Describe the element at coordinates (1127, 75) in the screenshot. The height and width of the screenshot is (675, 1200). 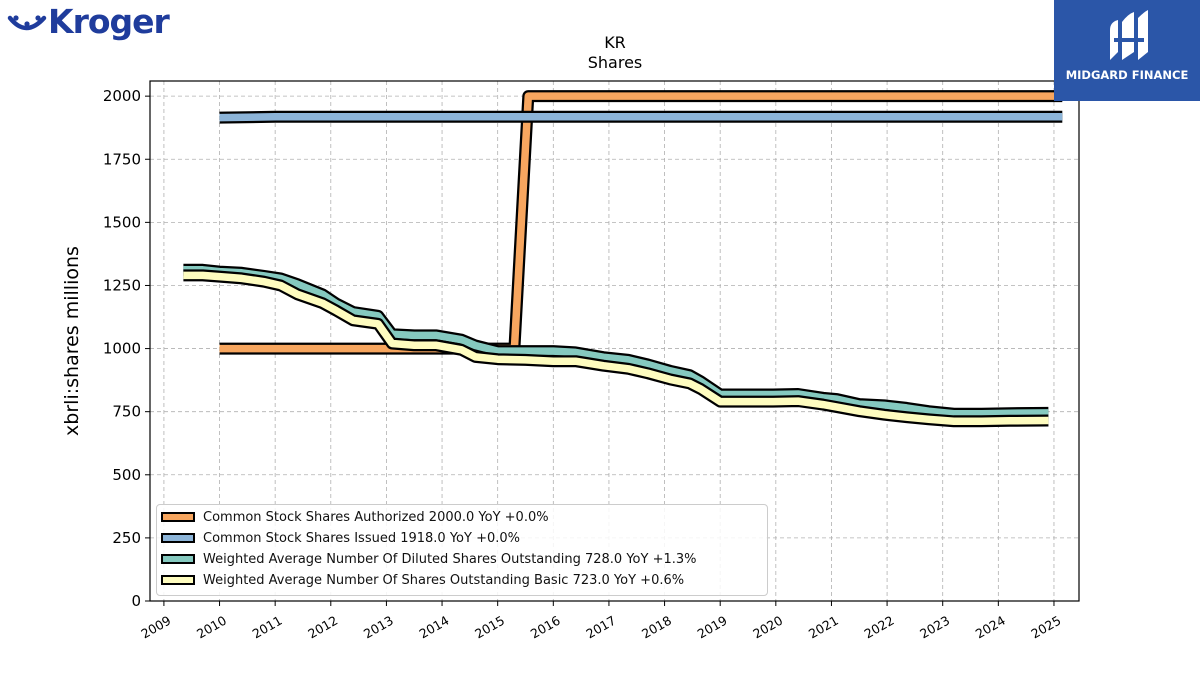
I see `midgard-finance-text: MIDGARD FINANCE` at that location.